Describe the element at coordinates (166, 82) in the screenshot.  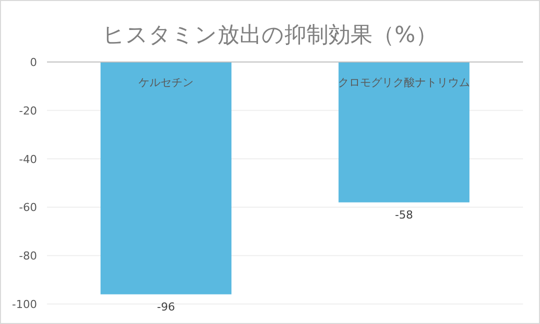
I see `x-tick-label: ケルセチン` at that location.